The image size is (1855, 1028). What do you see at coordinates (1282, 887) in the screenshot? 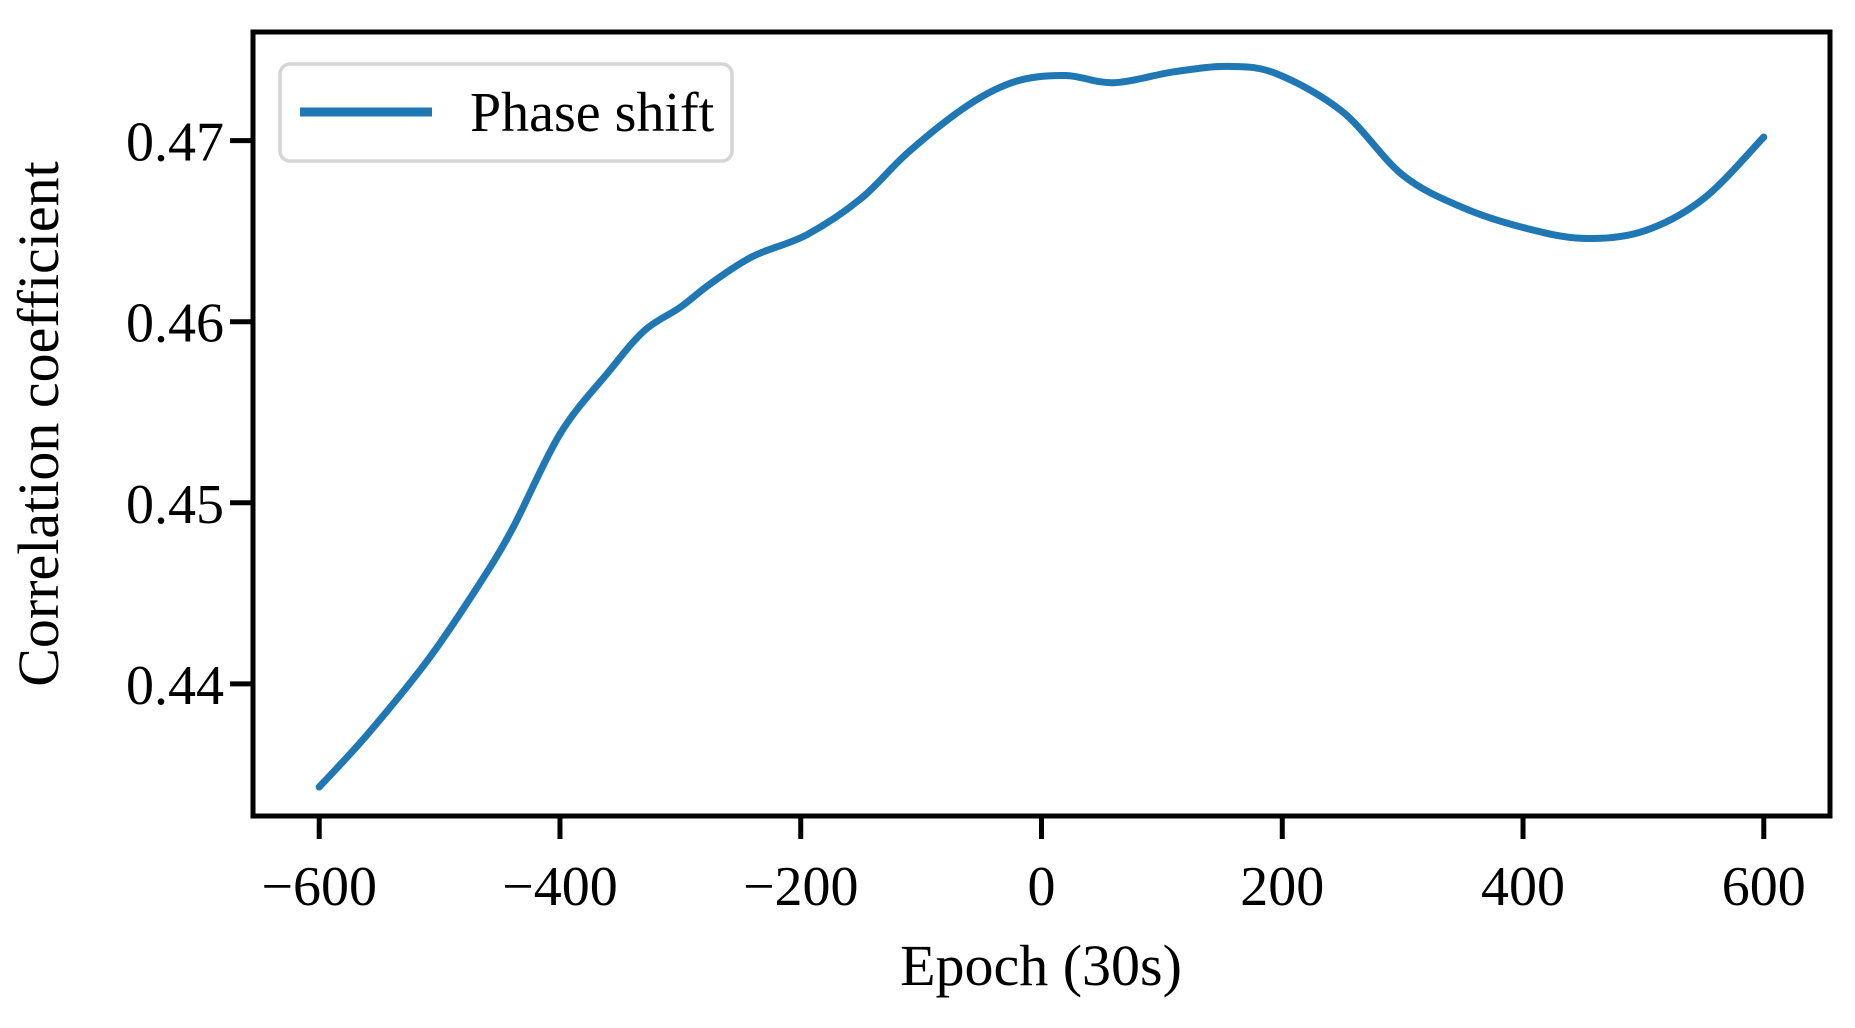
I see `x-tick-label: 200` at bounding box center [1282, 887].